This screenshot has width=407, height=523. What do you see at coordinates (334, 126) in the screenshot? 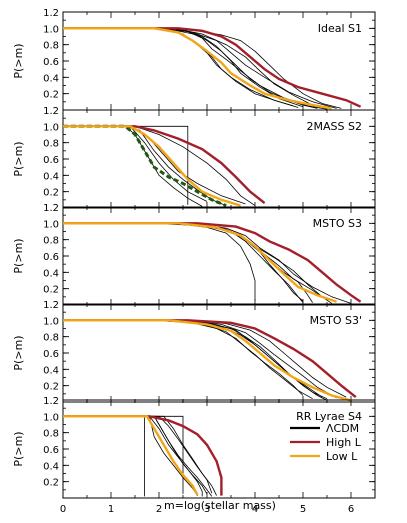
I see `panel-label: 2MASS S2` at bounding box center [334, 126].